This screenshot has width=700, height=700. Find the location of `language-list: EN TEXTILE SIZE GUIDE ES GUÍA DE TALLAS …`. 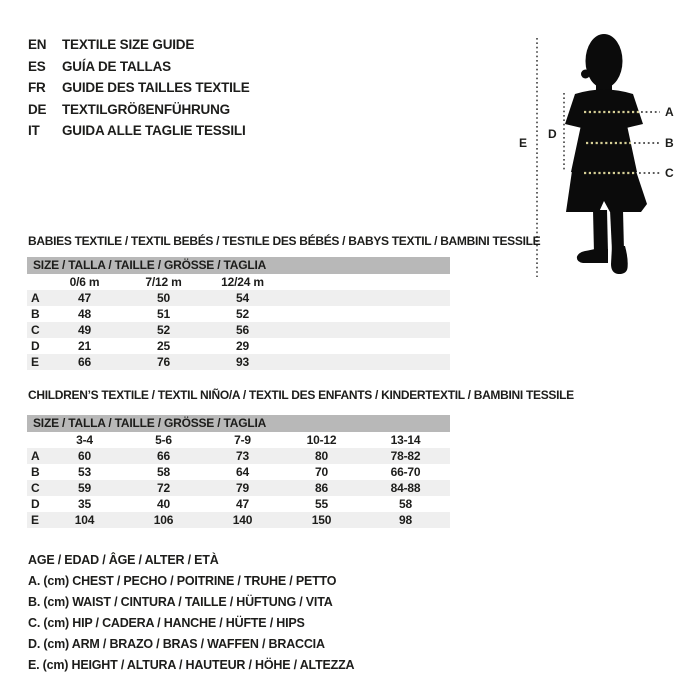

language-list: EN TEXTILE SIZE GUIDE ES GUÍA DE TALLAS … is located at coordinates (139, 88).